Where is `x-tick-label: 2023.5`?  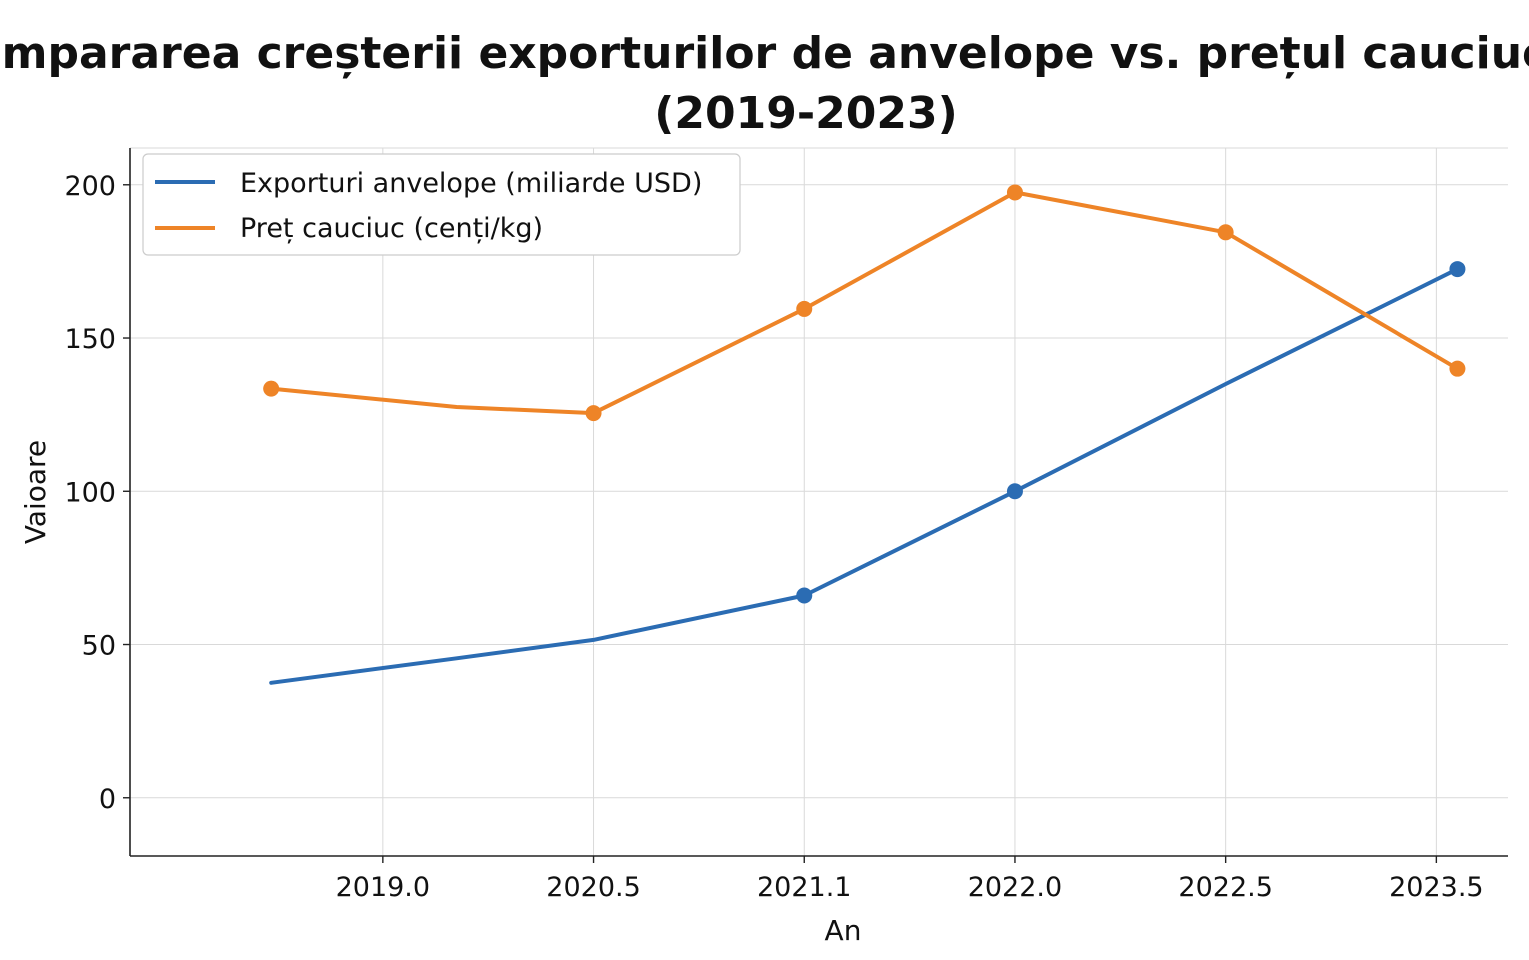
x-tick-label: 2023.5 is located at coordinates (1436, 887).